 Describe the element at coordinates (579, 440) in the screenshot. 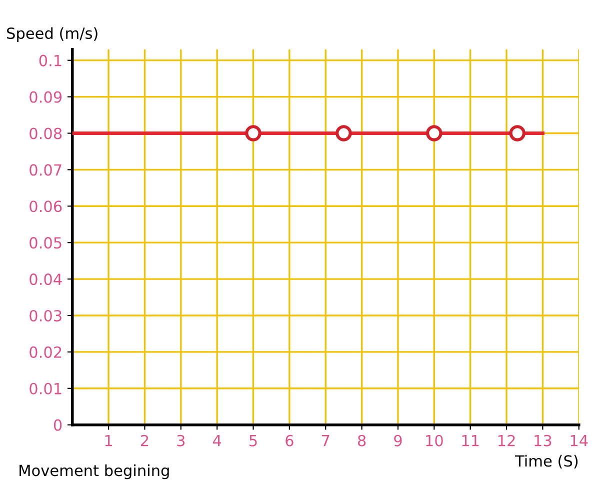

I see `x-tick-label: 14` at that location.